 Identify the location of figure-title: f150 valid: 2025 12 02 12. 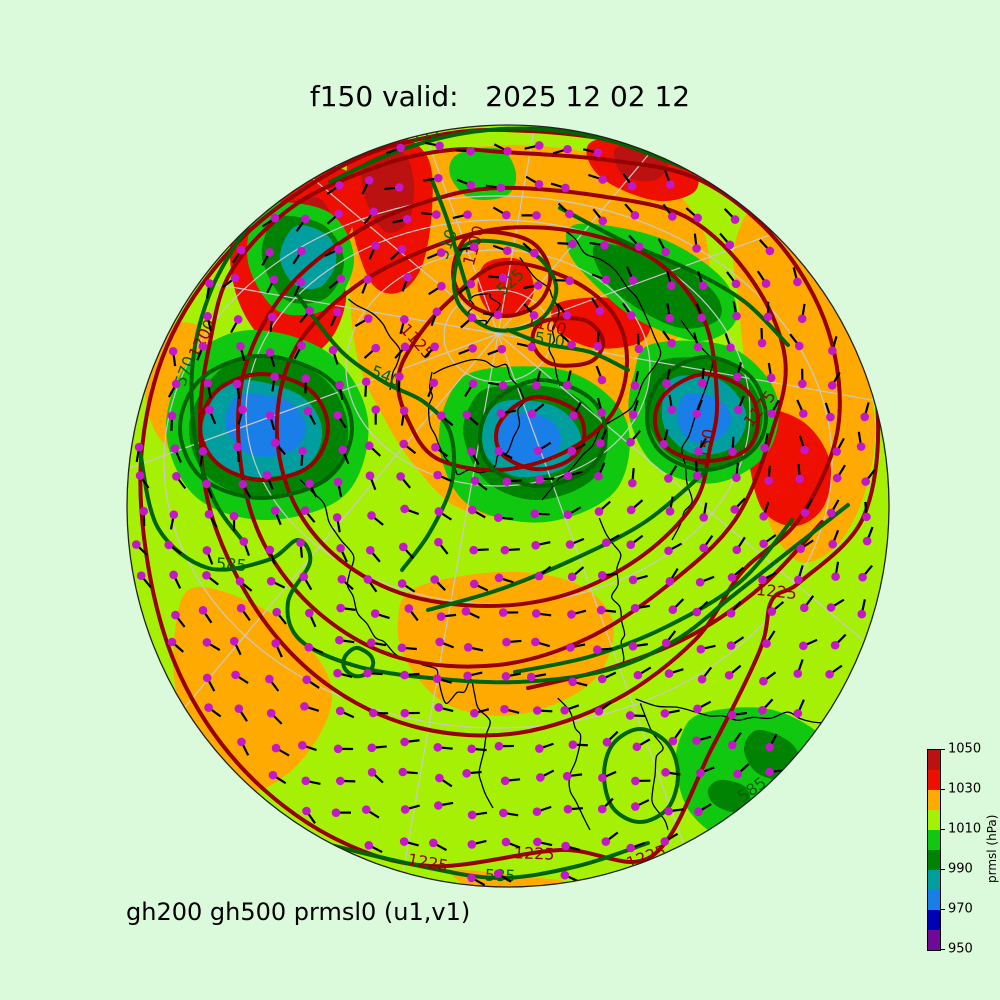
(500, 96).